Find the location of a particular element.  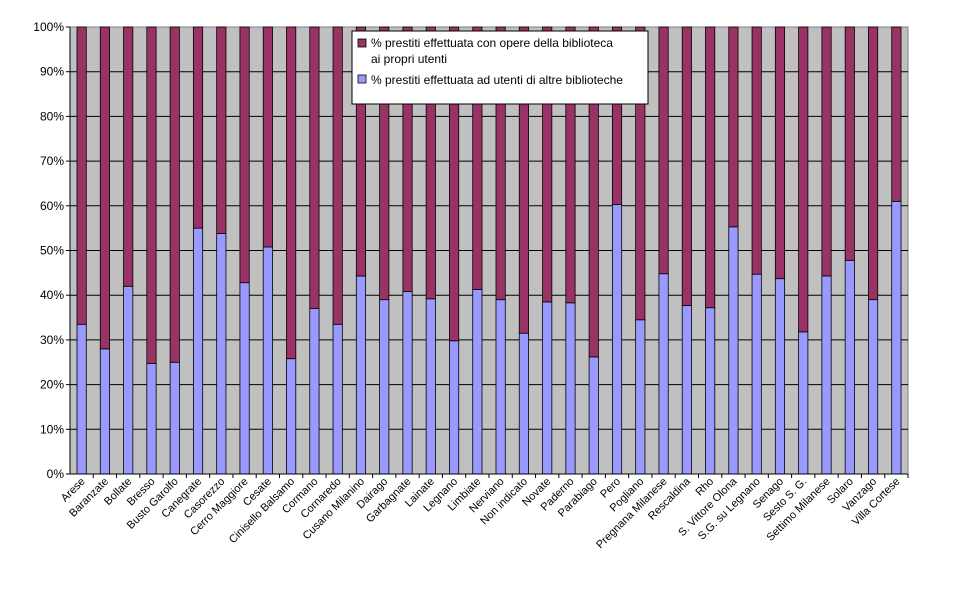

y-tick-label: 50% is located at coordinates (52, 251).